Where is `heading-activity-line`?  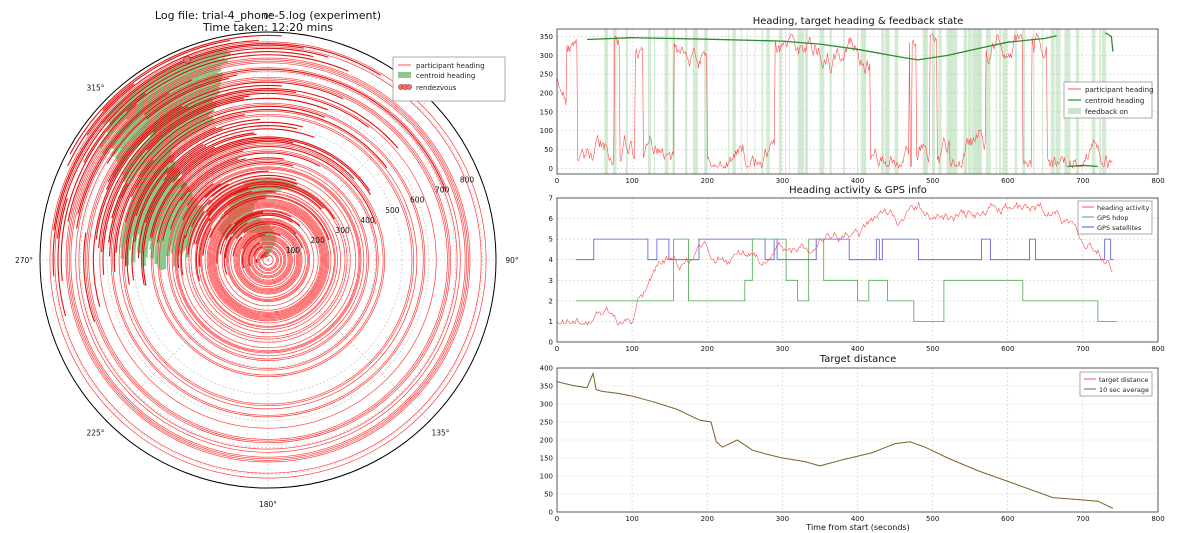
heading-activity-line is located at coordinates (834, 264).